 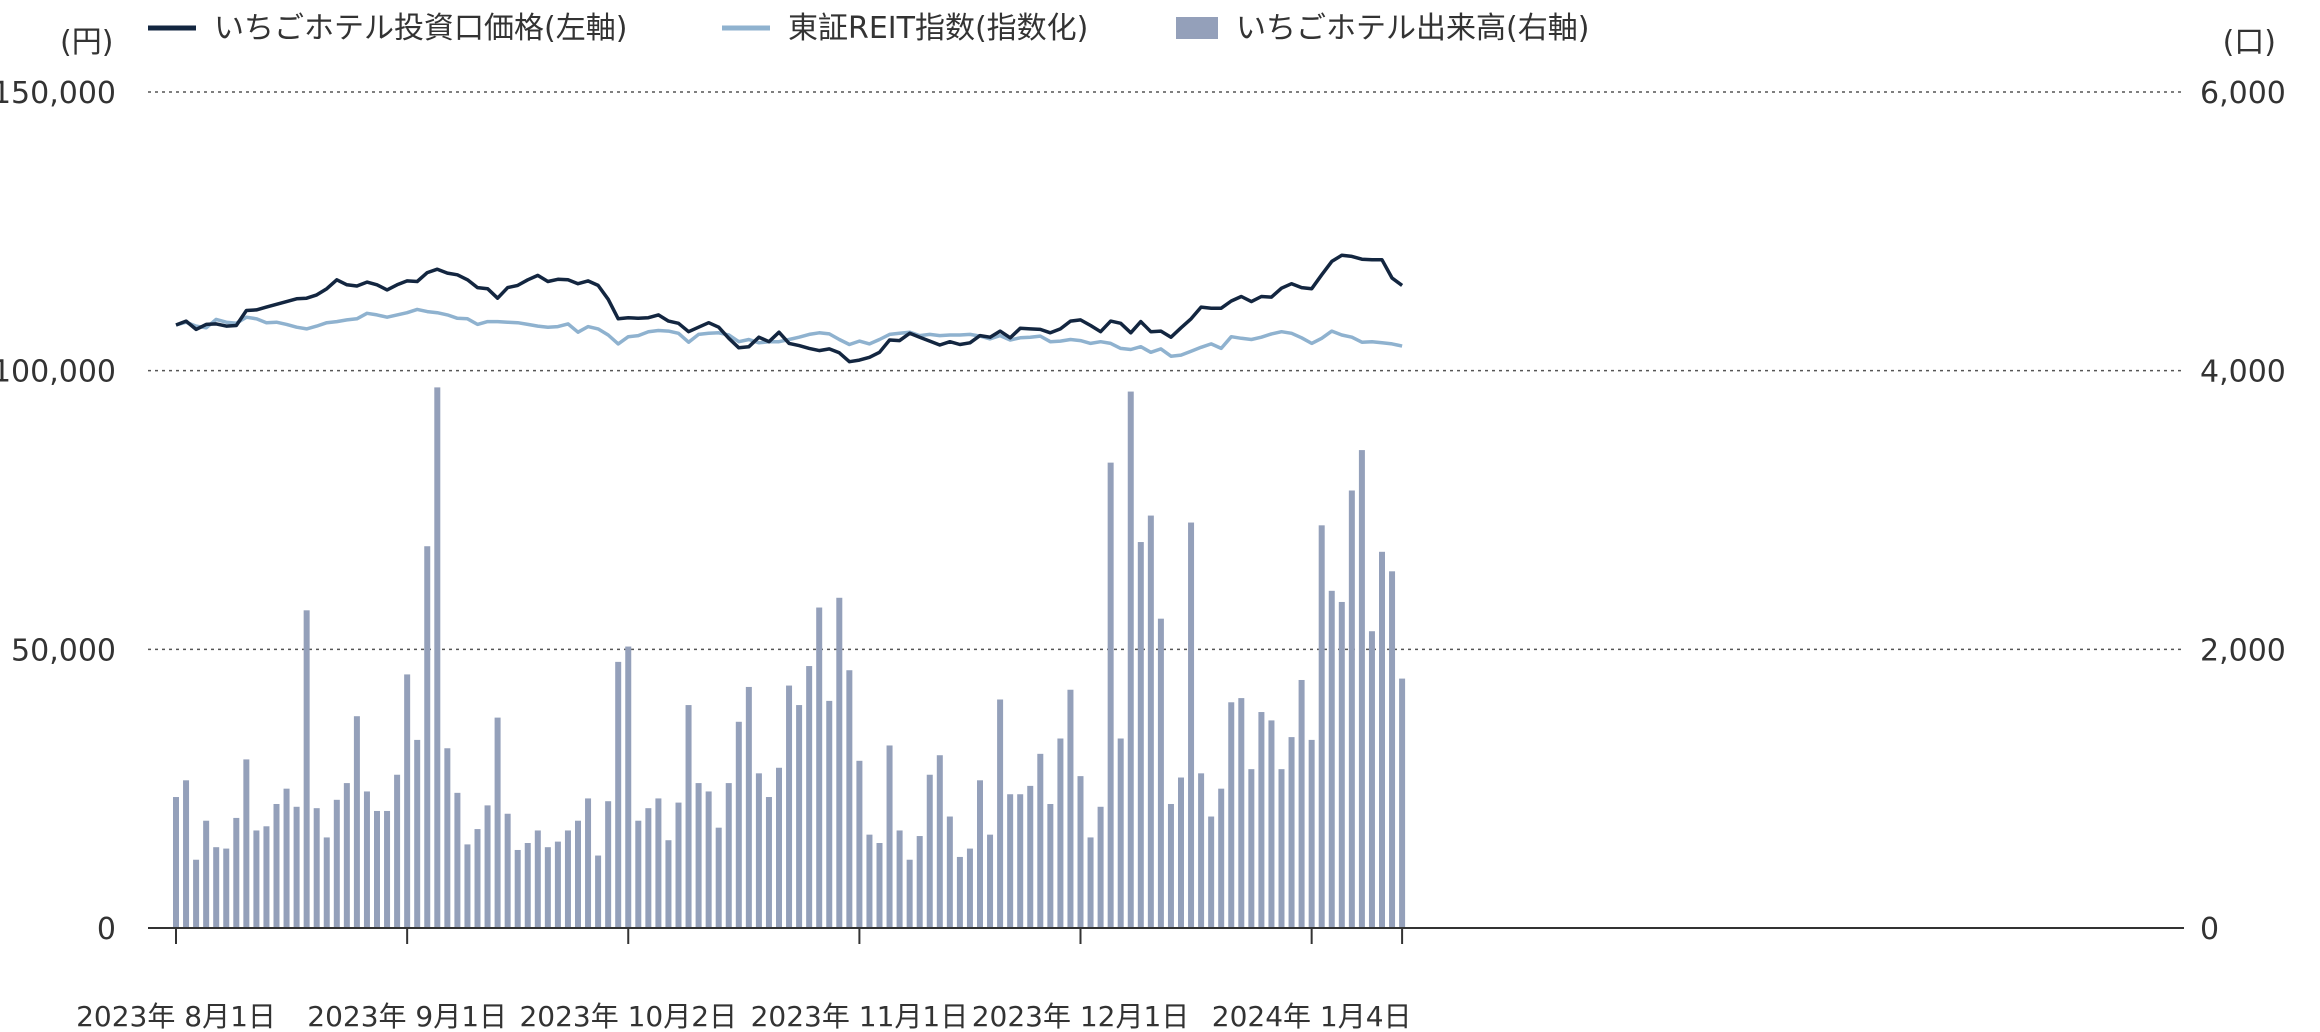 What do you see at coordinates (86, 42) in the screenshot?
I see `left-axis-unit: (円)` at bounding box center [86, 42].